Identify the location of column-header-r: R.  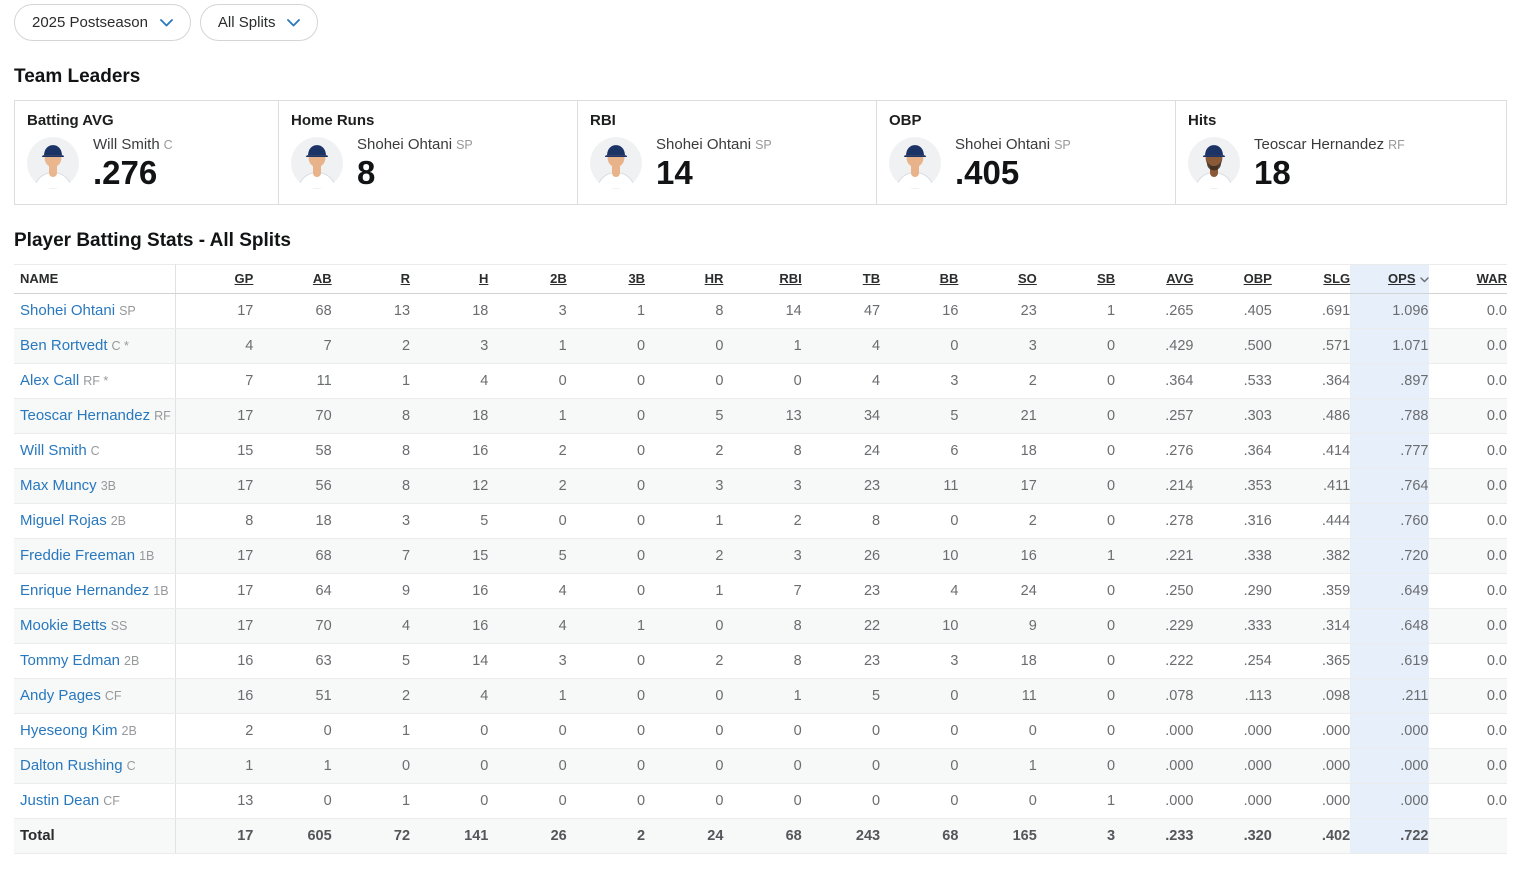
(371, 278).